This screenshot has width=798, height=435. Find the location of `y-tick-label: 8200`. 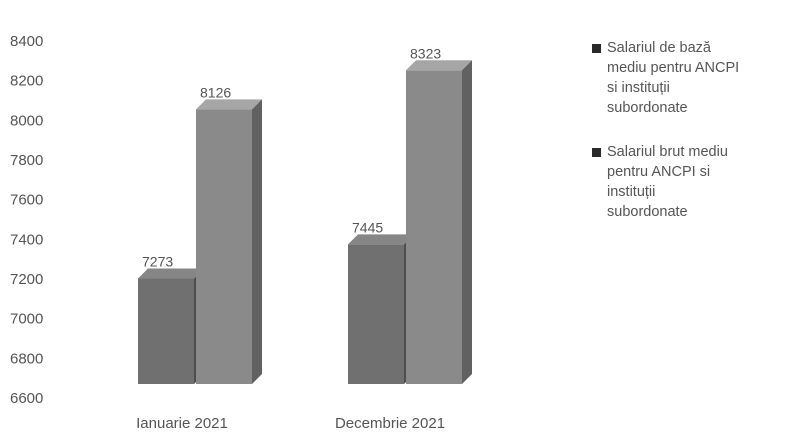

y-tick-label: 8200 is located at coordinates (26, 81).